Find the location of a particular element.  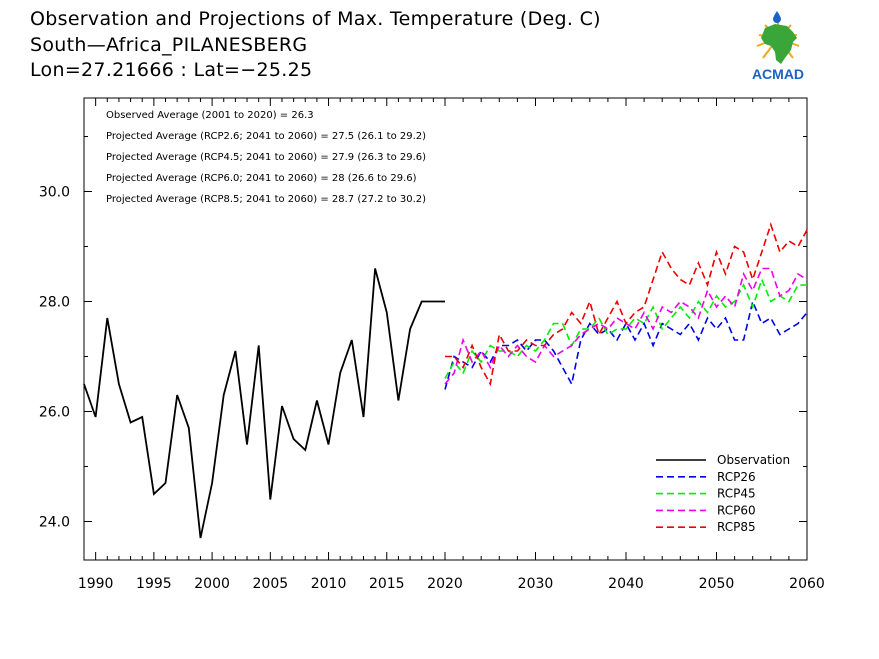

series-line-rcp45 is located at coordinates (625, 328).